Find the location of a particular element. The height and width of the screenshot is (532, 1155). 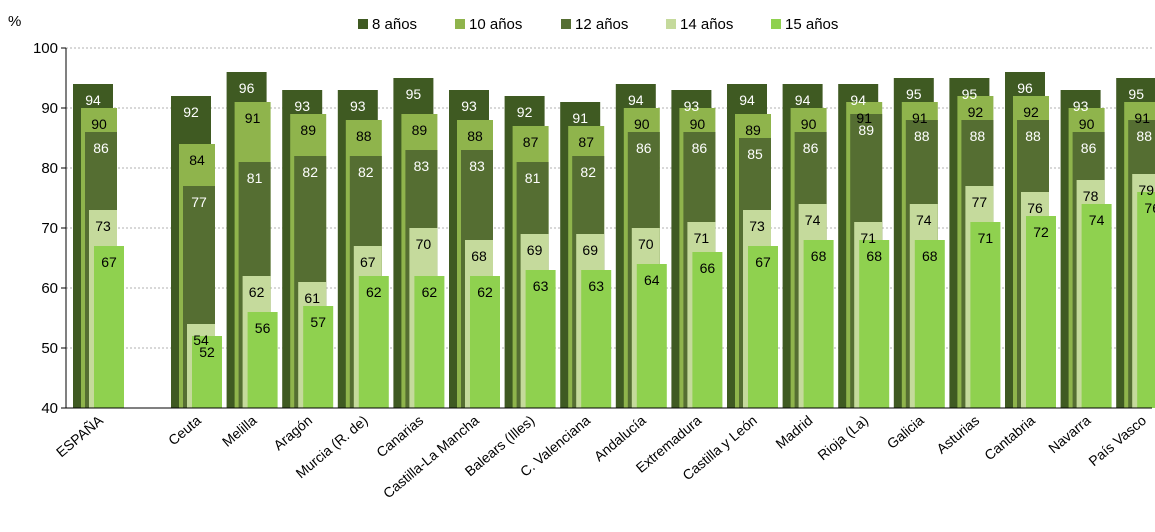

data-label: 78 is located at coordinates (1091, 196).